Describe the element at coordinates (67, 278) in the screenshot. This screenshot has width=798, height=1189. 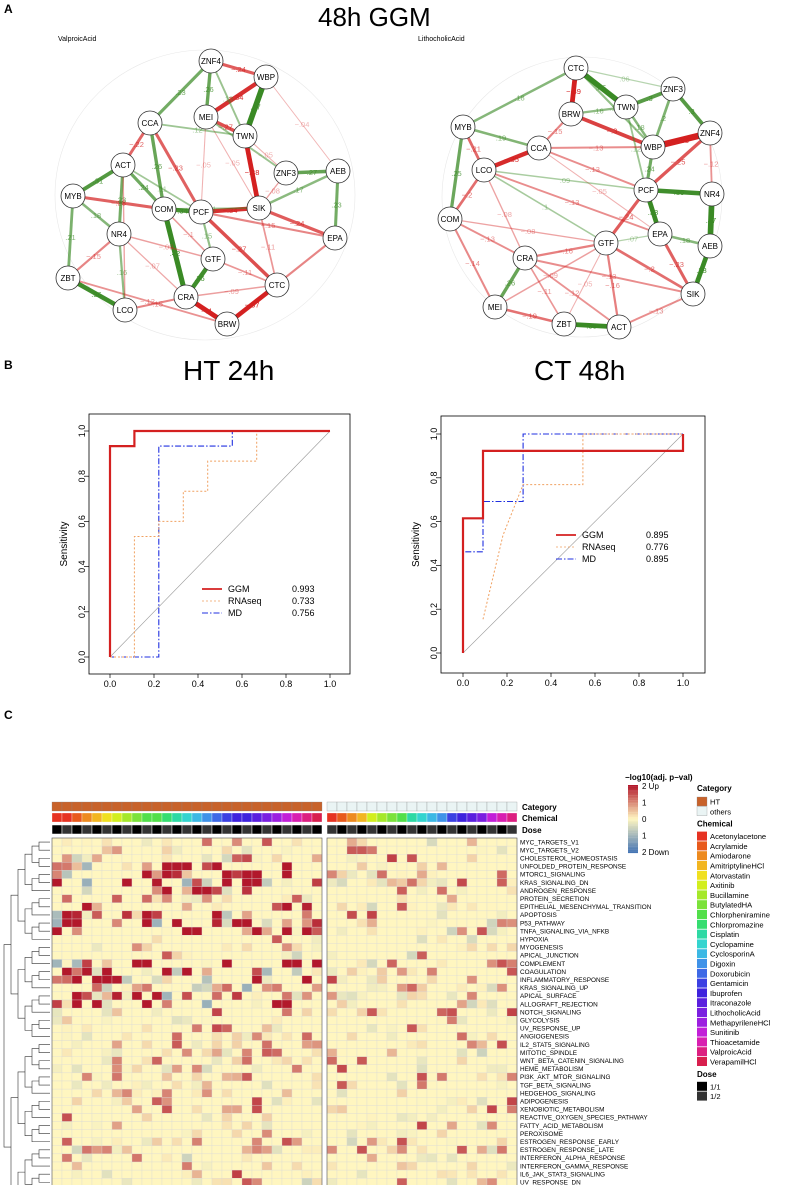
I see `node-label: ZBT` at that location.